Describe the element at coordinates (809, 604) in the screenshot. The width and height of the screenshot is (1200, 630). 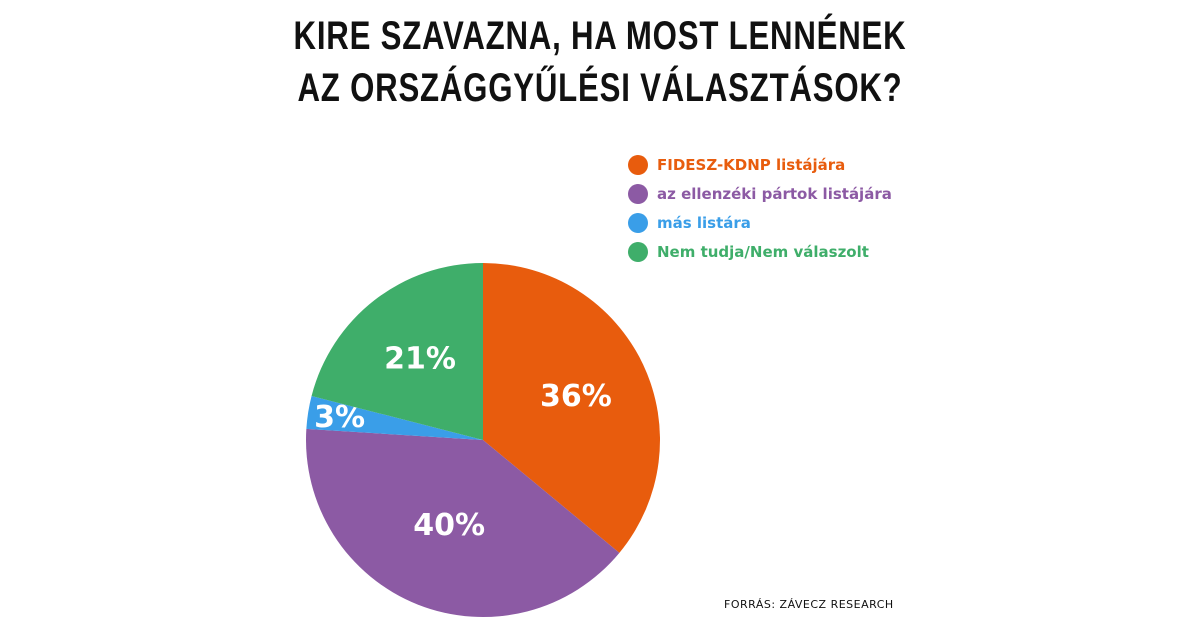
I see `source-note: FORRÁS: ZÁVECZ RESEARCH` at that location.